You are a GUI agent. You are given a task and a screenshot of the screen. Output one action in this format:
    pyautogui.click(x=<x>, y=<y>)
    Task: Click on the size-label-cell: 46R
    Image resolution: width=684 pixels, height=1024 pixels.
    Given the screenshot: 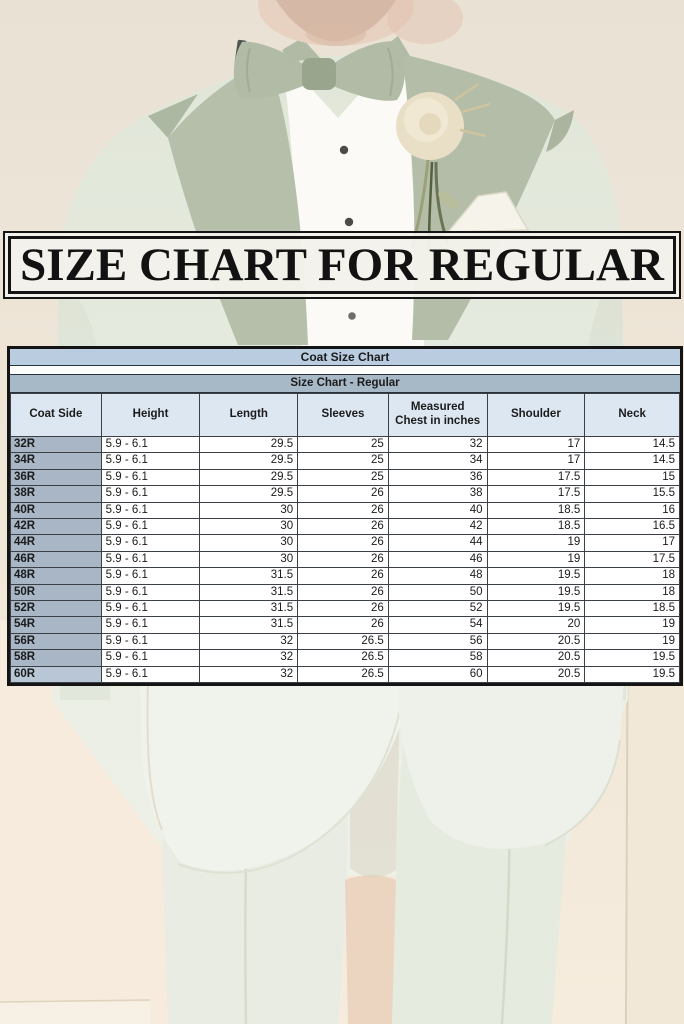 What is the action you would take?
    pyautogui.click(x=56, y=559)
    